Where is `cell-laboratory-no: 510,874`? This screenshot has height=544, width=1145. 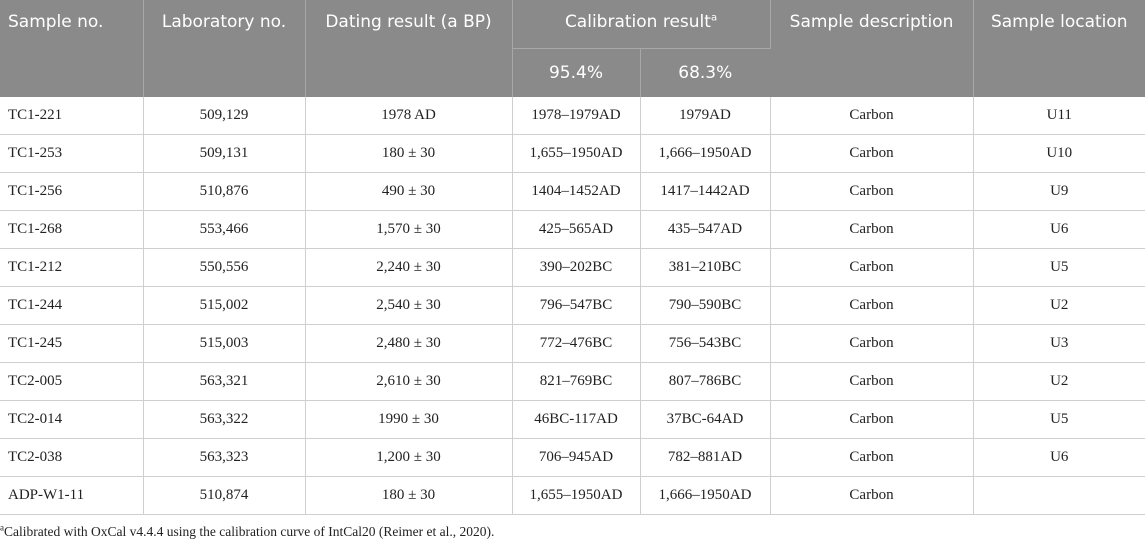 cell-laboratory-no: 510,874 is located at coordinates (224, 495).